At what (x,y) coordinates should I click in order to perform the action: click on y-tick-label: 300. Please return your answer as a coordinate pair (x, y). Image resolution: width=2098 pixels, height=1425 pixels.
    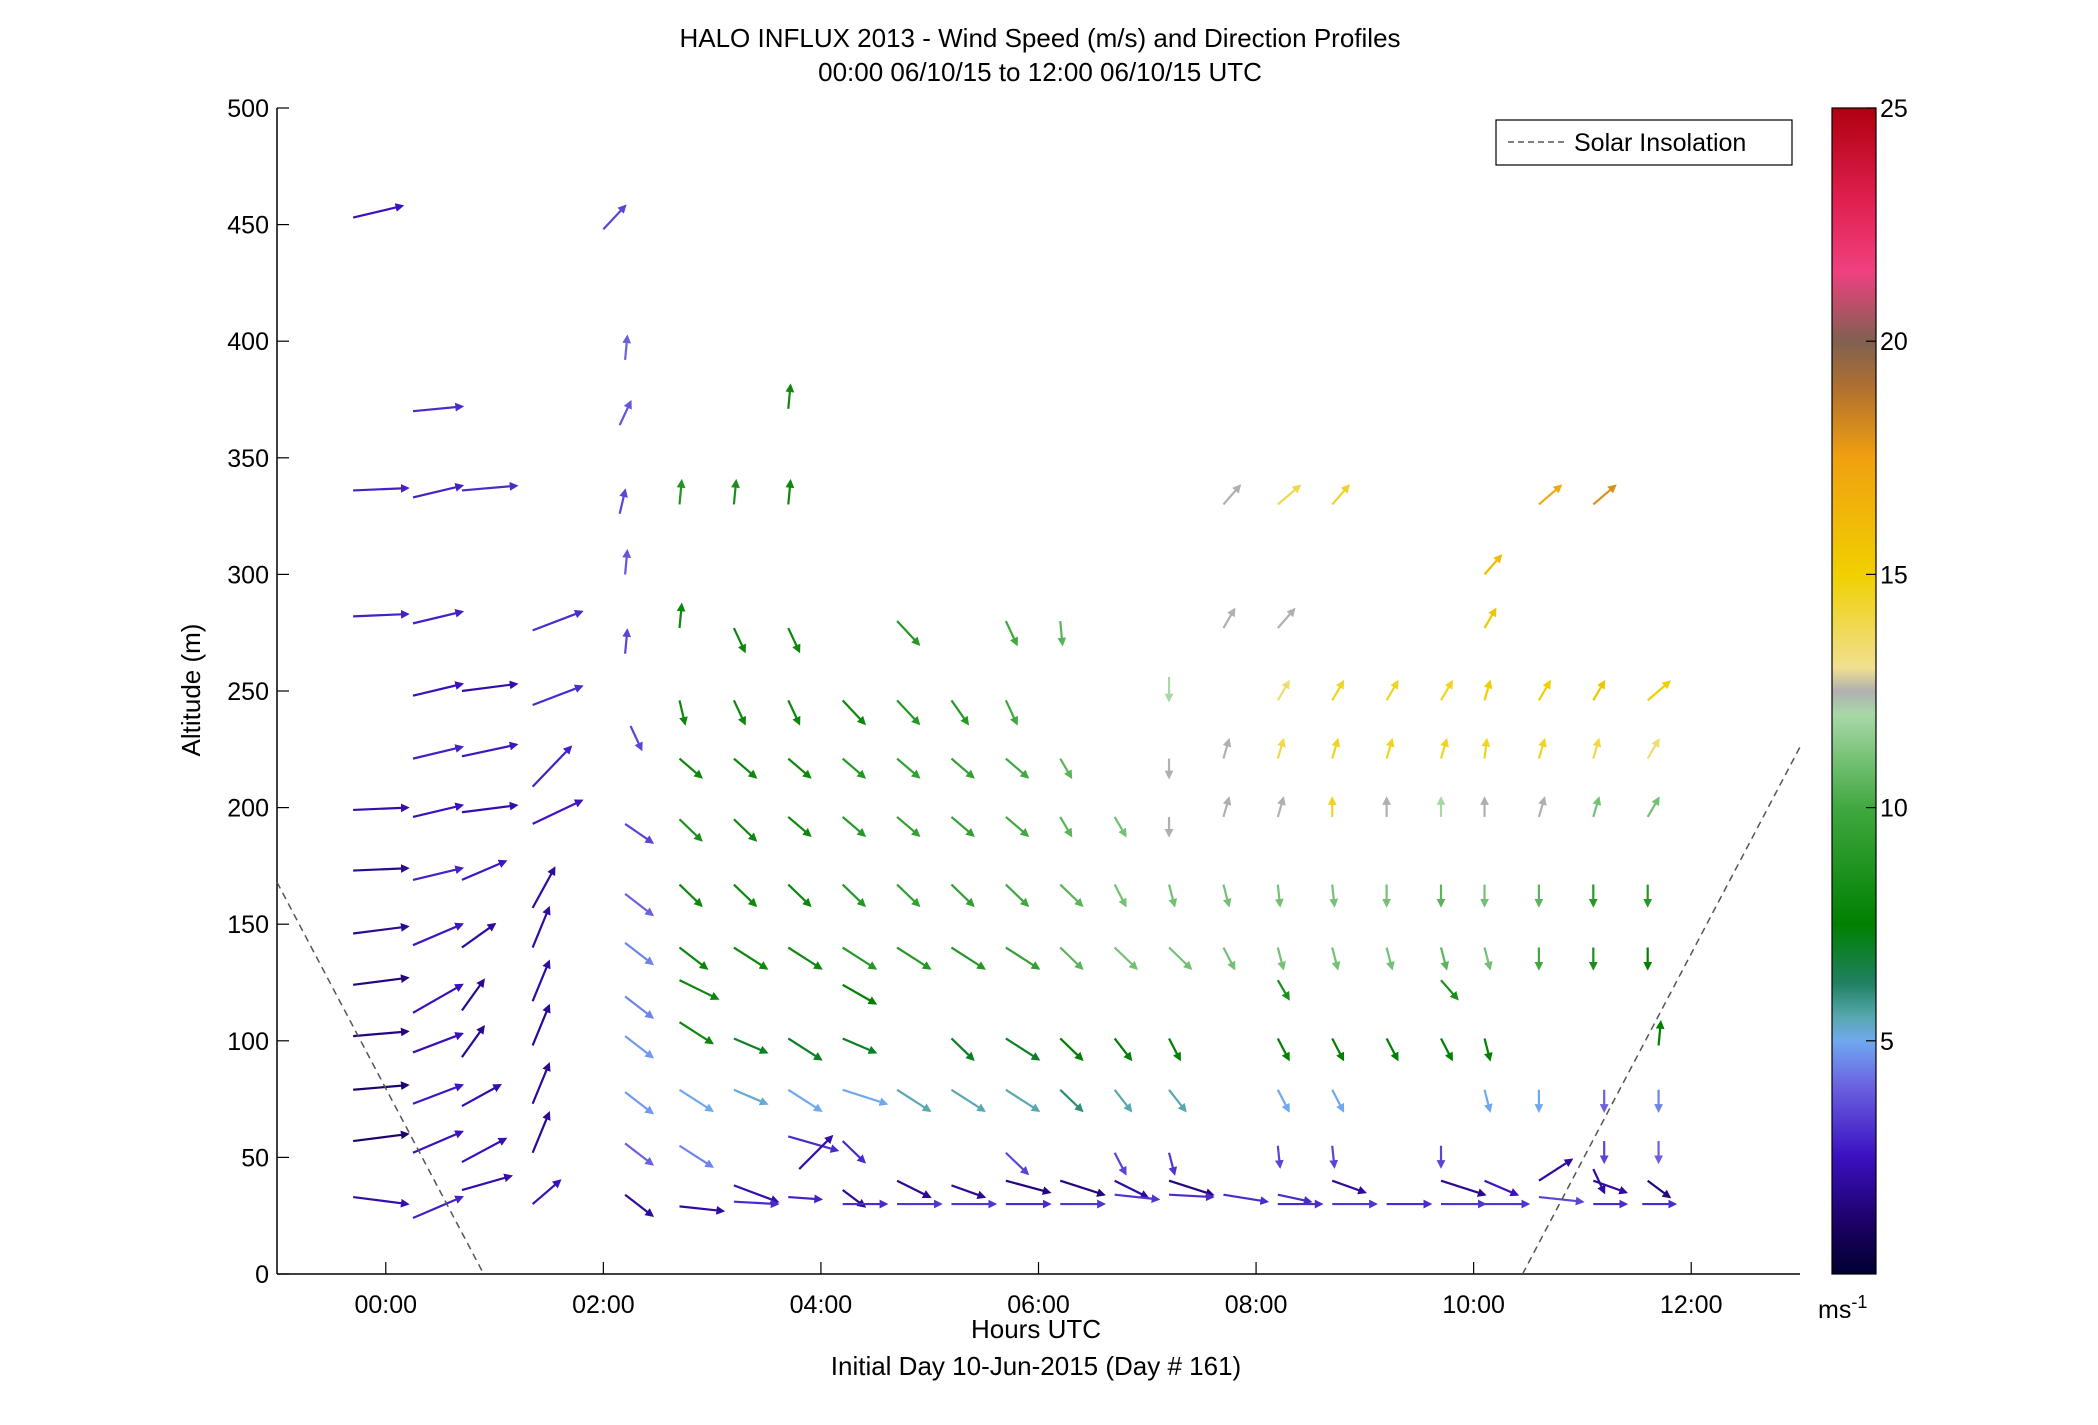
    Looking at the image, I should click on (248, 575).